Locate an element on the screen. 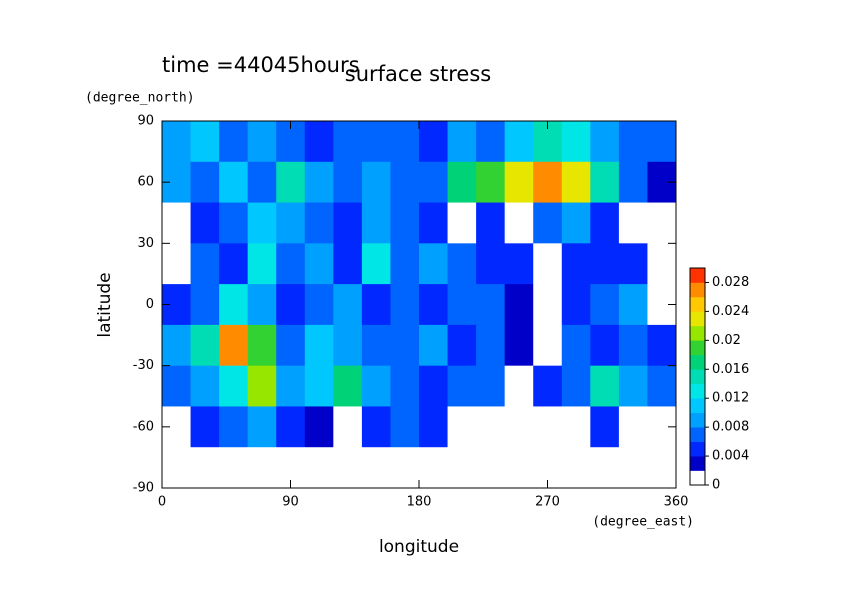 Image resolution: width=842 pixels, height=595 pixels. x-axis-title: longitude is located at coordinates (419, 547).